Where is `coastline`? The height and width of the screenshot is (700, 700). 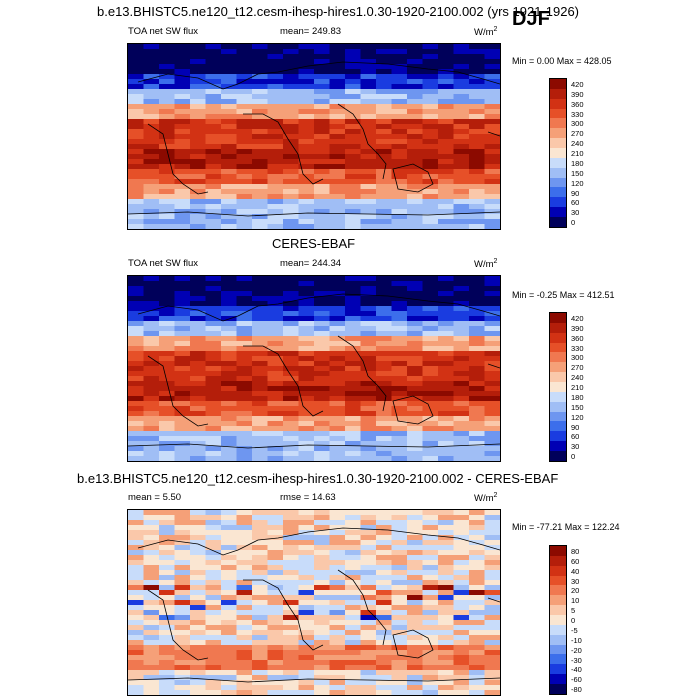
coastline is located at coordinates (314, 446).